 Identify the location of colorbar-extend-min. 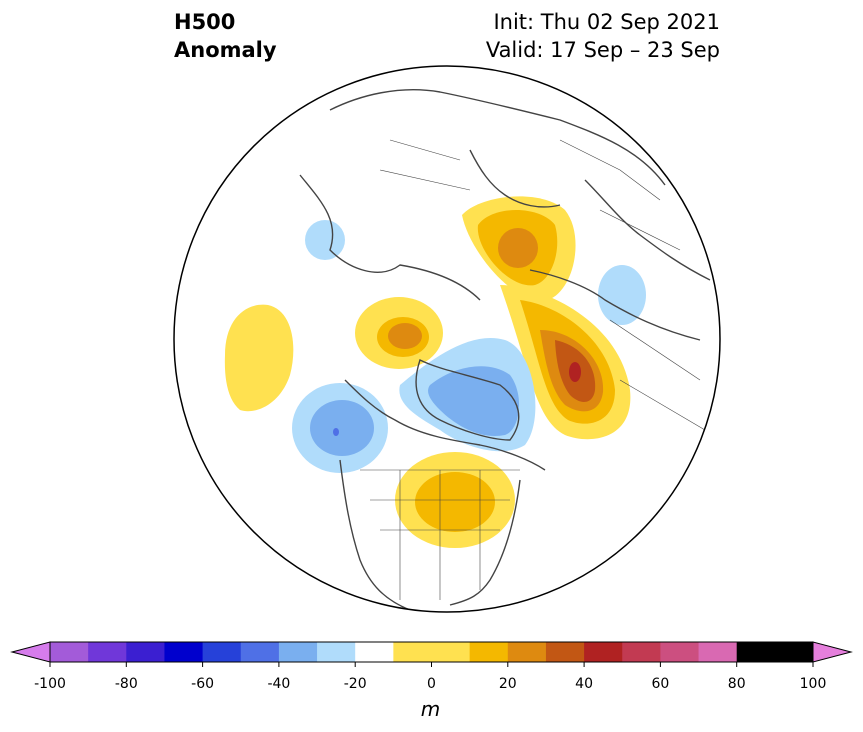
(30, 652).